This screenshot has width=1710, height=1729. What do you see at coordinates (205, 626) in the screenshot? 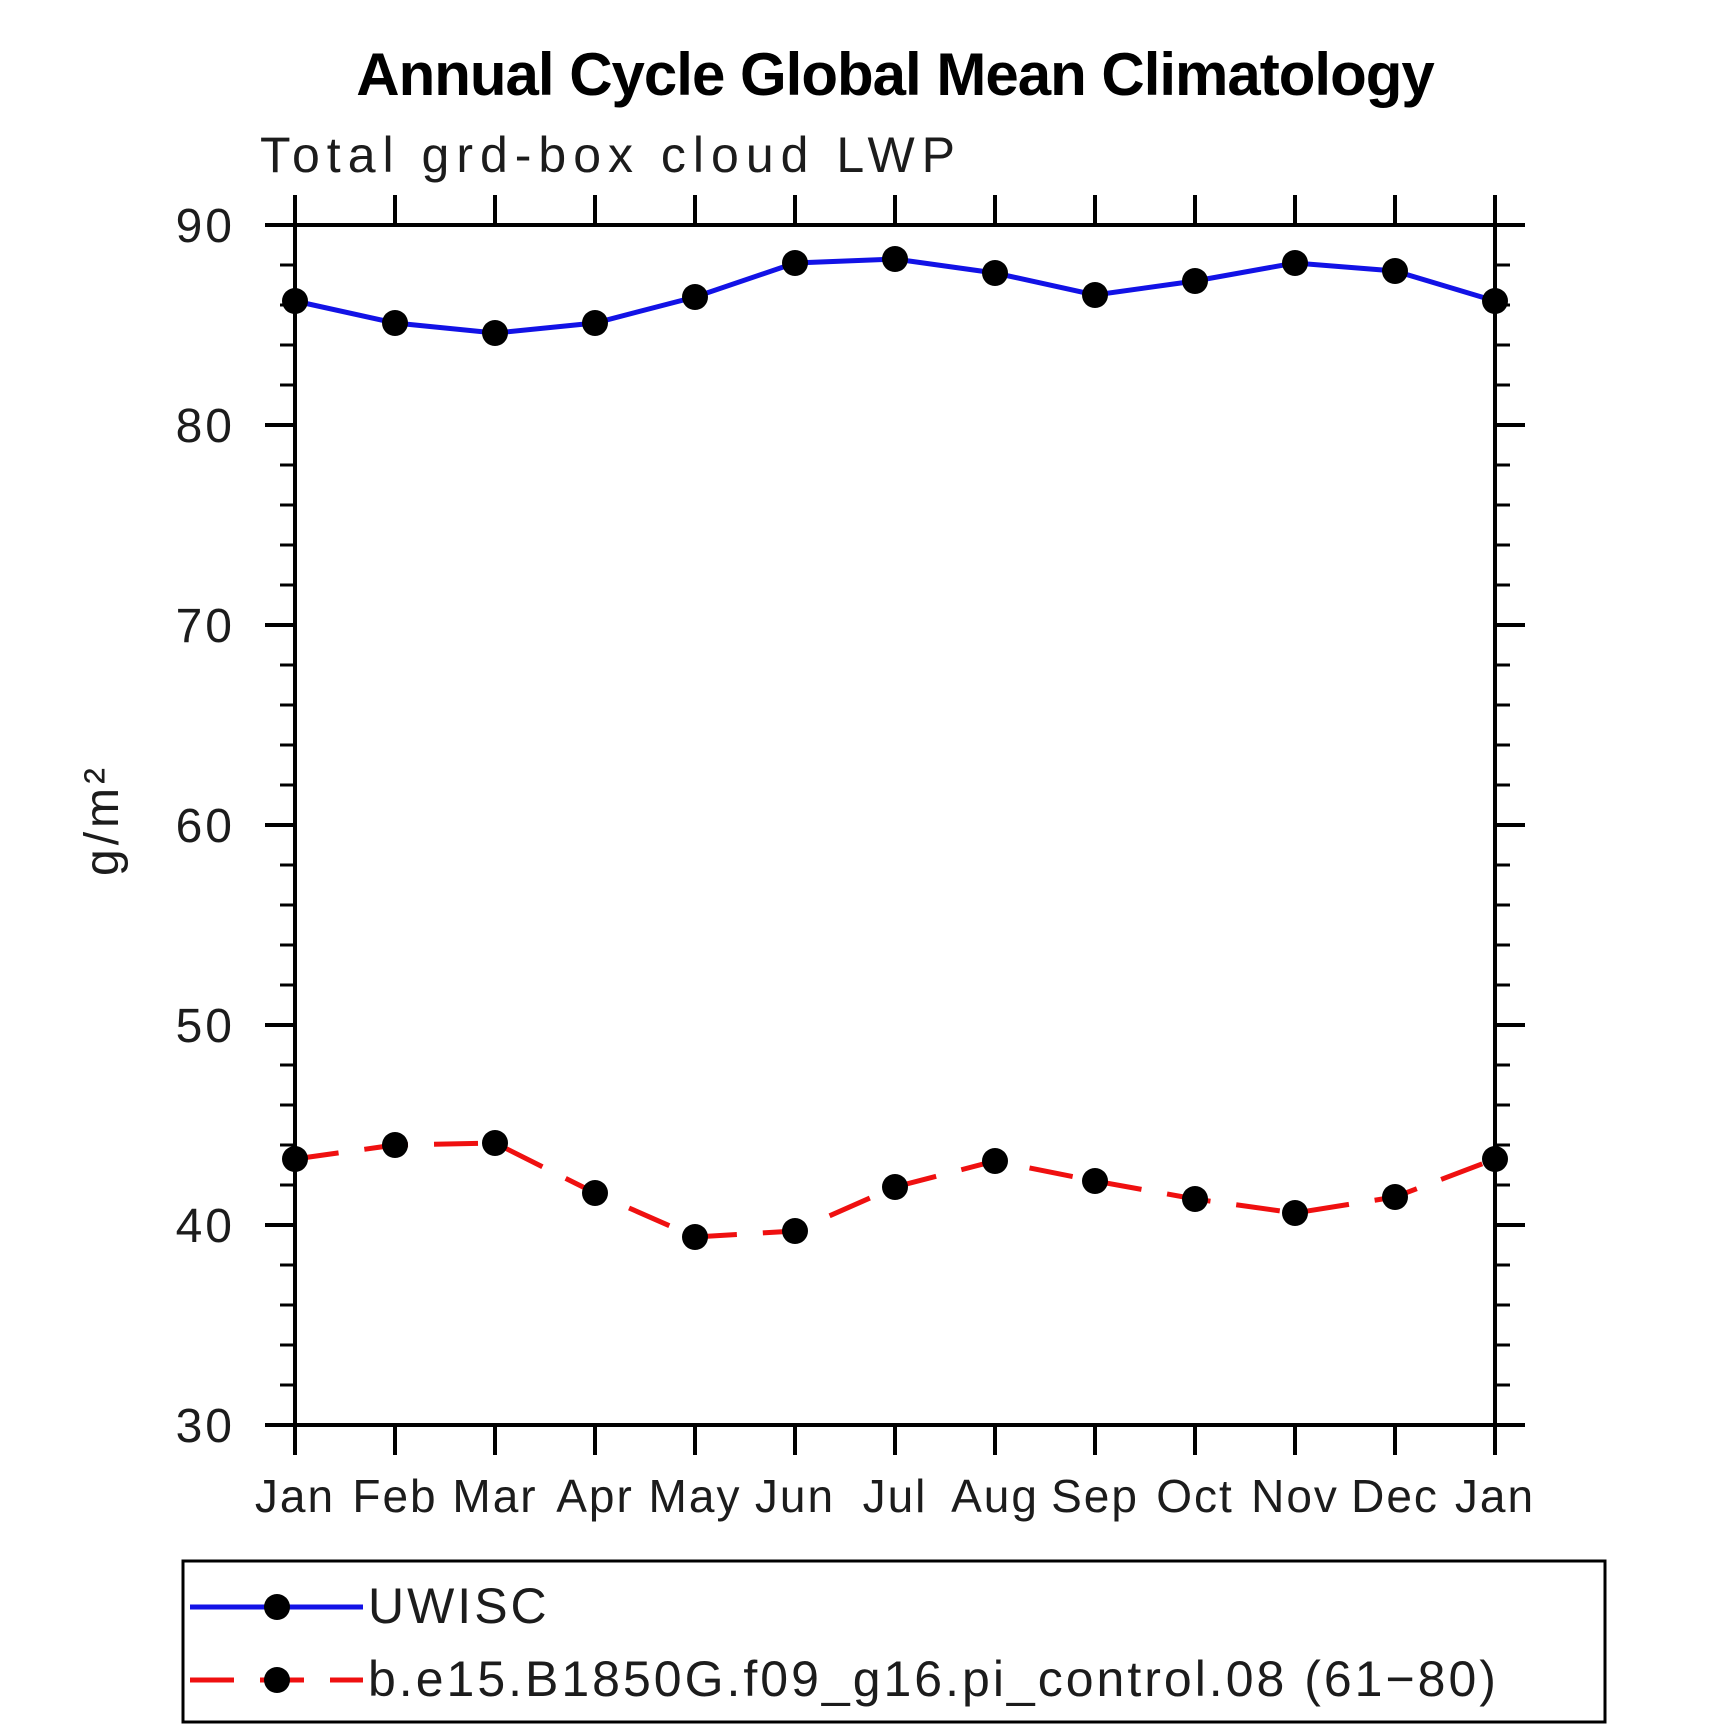
I see `y-tick-label: 70` at bounding box center [205, 626].